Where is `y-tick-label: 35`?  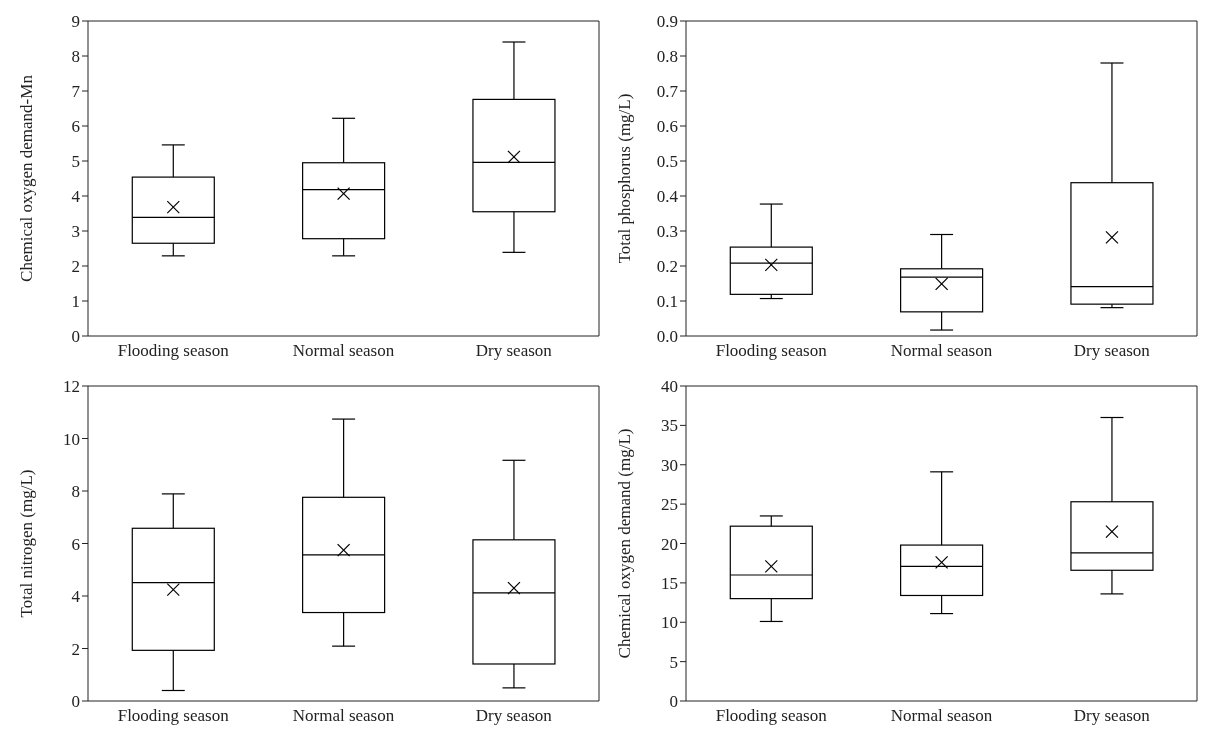
y-tick-label: 35 is located at coordinates (669, 426).